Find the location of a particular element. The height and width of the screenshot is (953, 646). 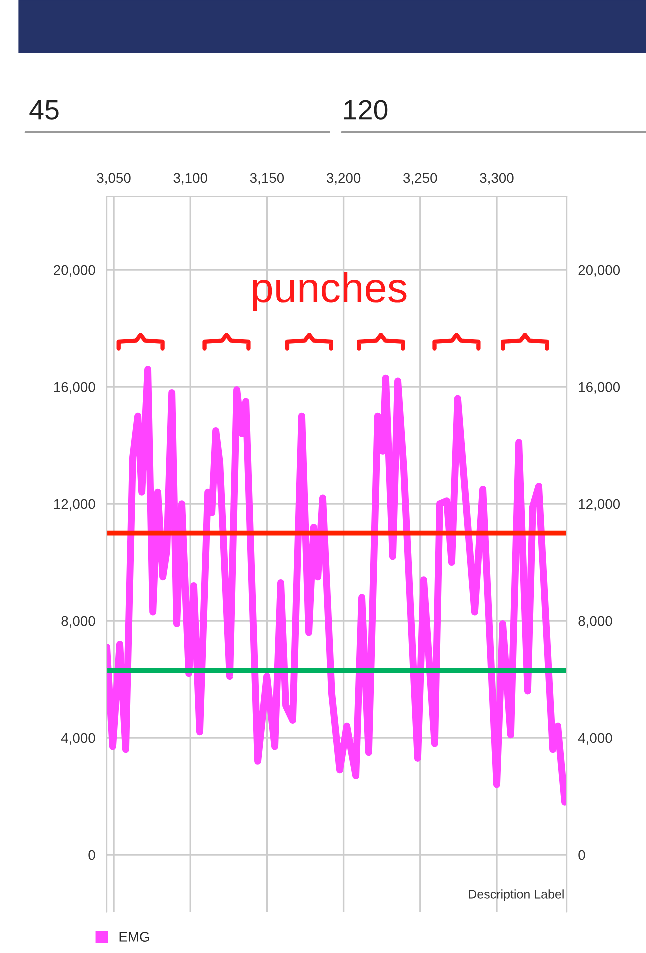

y-tick-label: 4,000 is located at coordinates (78, 739).